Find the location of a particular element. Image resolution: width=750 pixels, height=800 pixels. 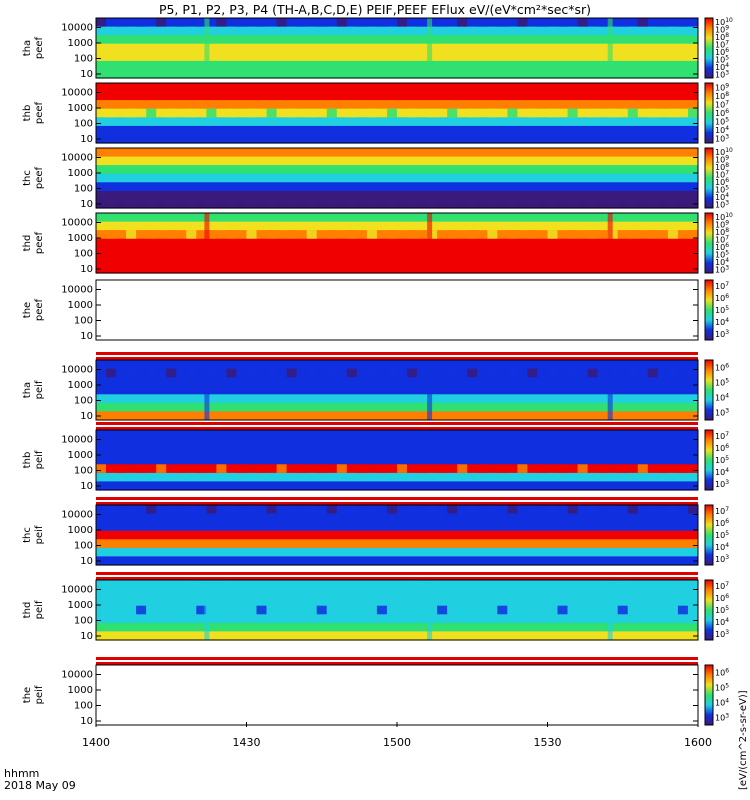

panel-label-probe: thd is located at coordinates (27, 243).